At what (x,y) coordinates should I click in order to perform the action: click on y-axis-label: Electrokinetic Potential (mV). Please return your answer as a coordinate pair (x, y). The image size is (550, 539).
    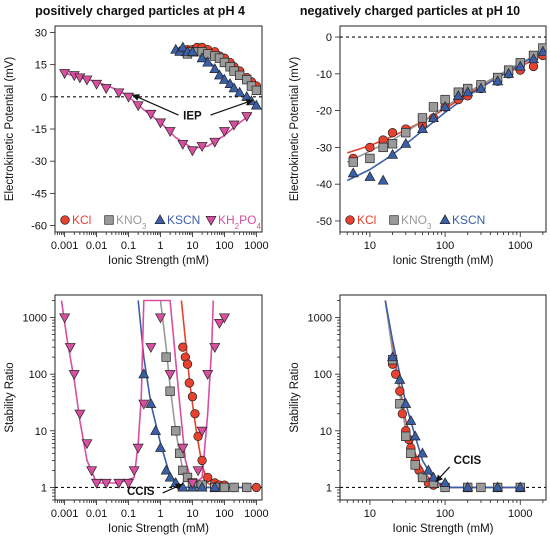
    Looking at the image, I should click on (295, 129).